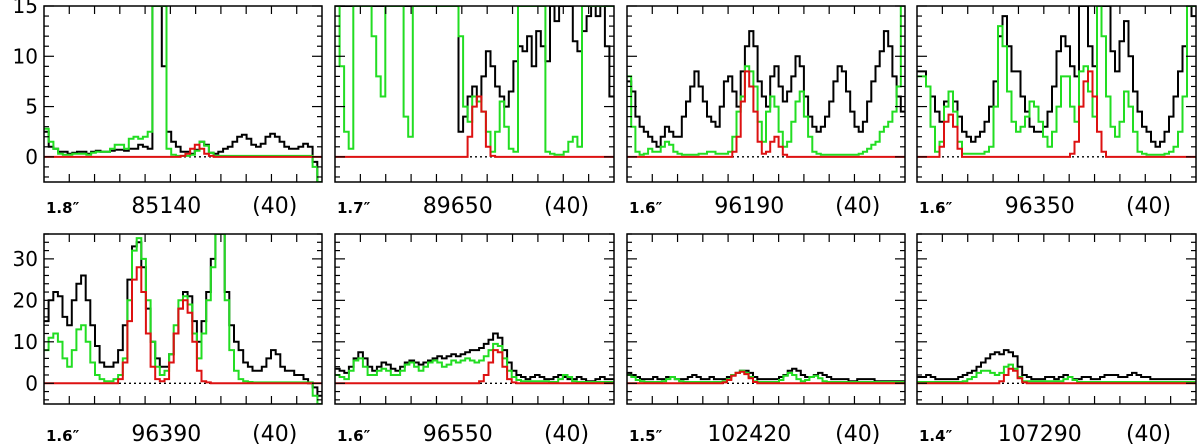 This screenshot has height=447, width=1200. What do you see at coordinates (749, 434) in the screenshot?
I see `frequency-label: 102420` at bounding box center [749, 434].